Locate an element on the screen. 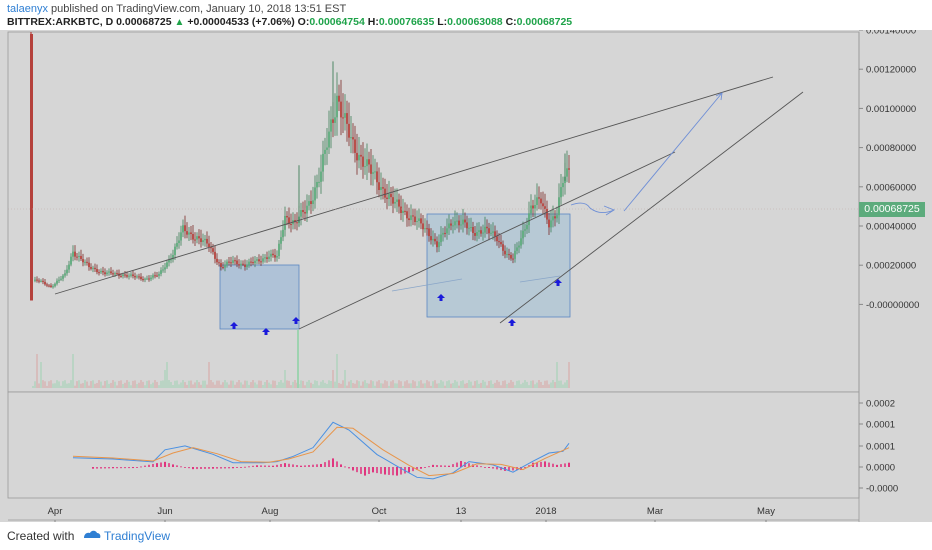  price-change: +0.00004533 (+7.06%) is located at coordinates (241, 22).